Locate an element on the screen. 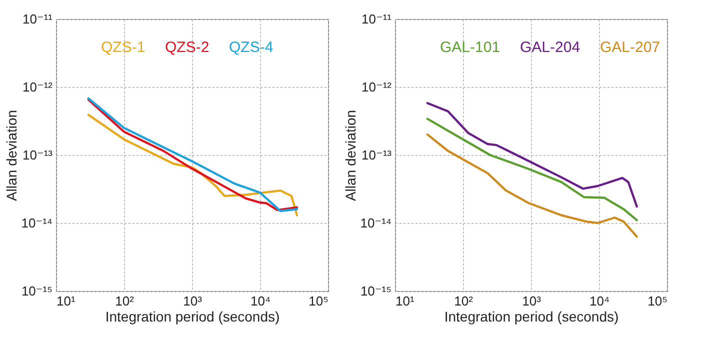 This screenshot has width=720, height=341. text: GAL-207 is located at coordinates (630, 47).